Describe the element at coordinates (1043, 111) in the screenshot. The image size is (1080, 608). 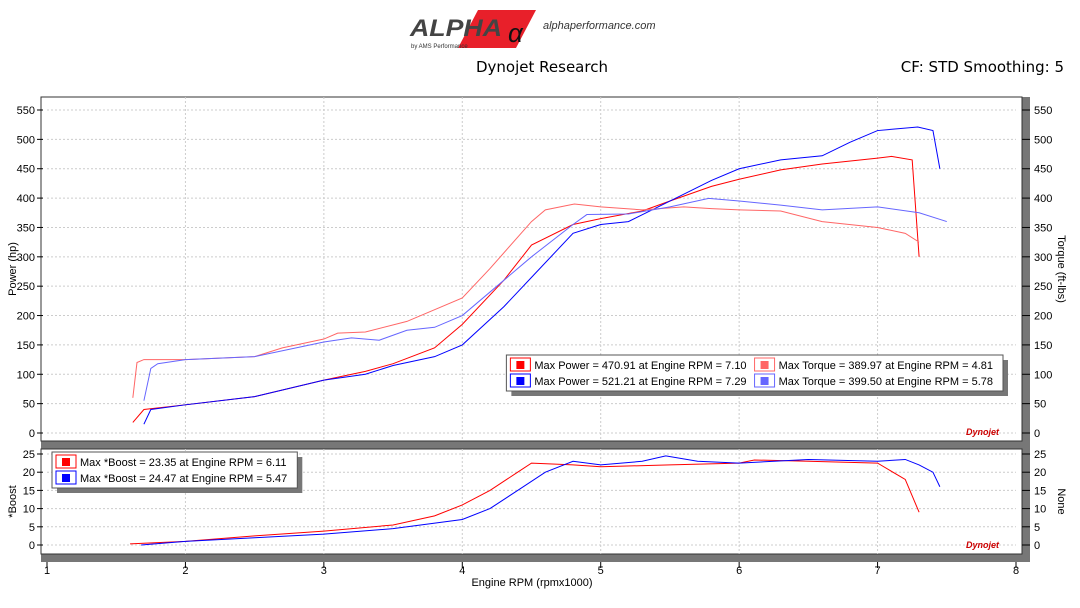
I see `y2-tick-label: 550` at that location.